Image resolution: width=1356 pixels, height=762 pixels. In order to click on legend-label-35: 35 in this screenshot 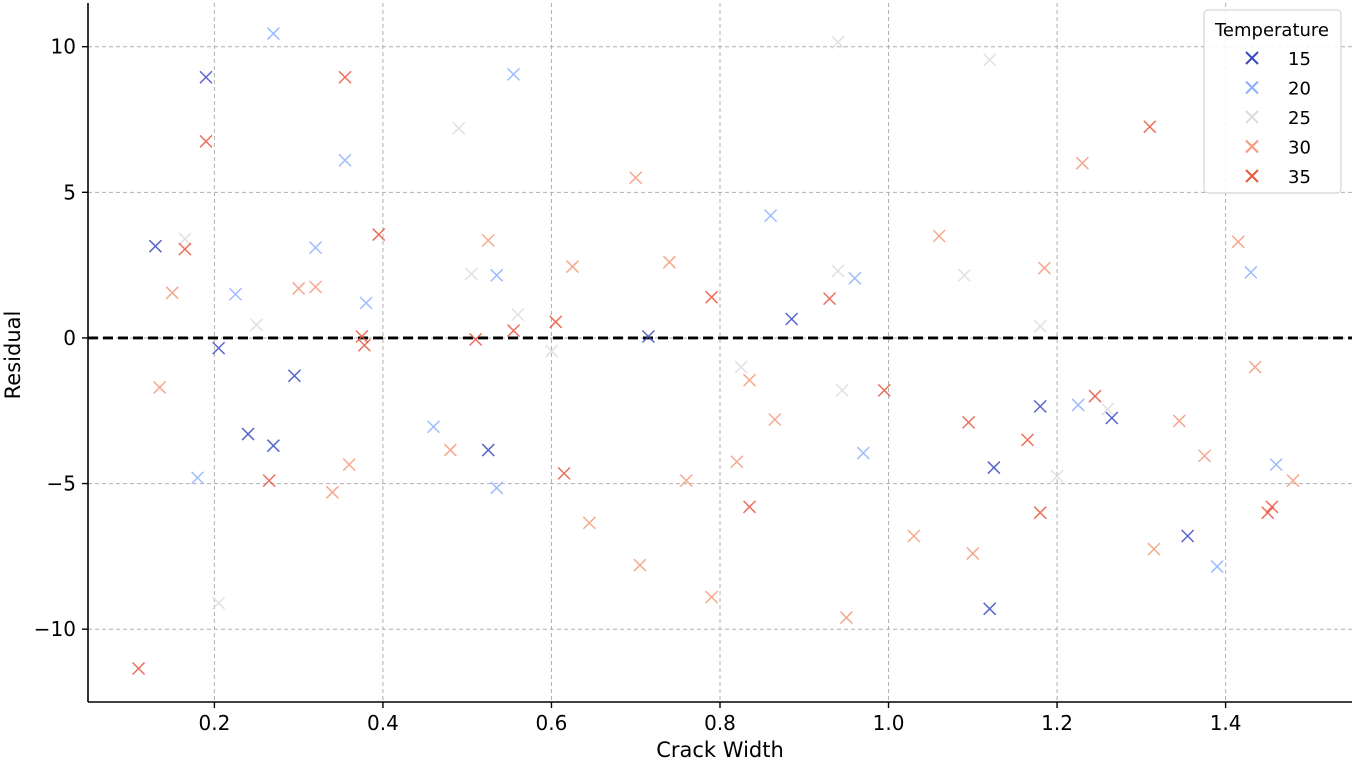, I will do `click(1299, 177)`.